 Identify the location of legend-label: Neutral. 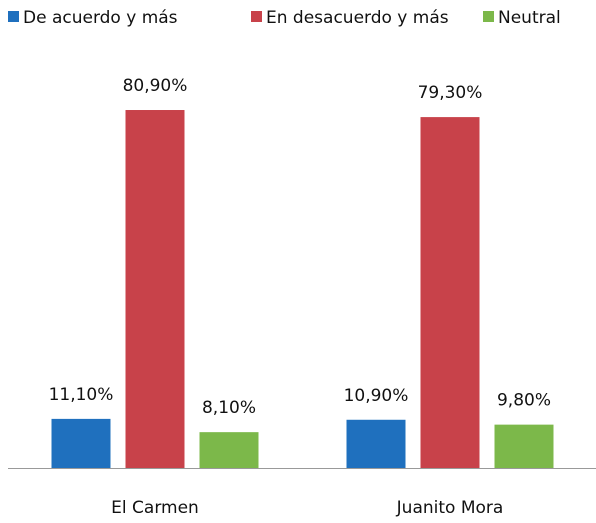
(529, 18).